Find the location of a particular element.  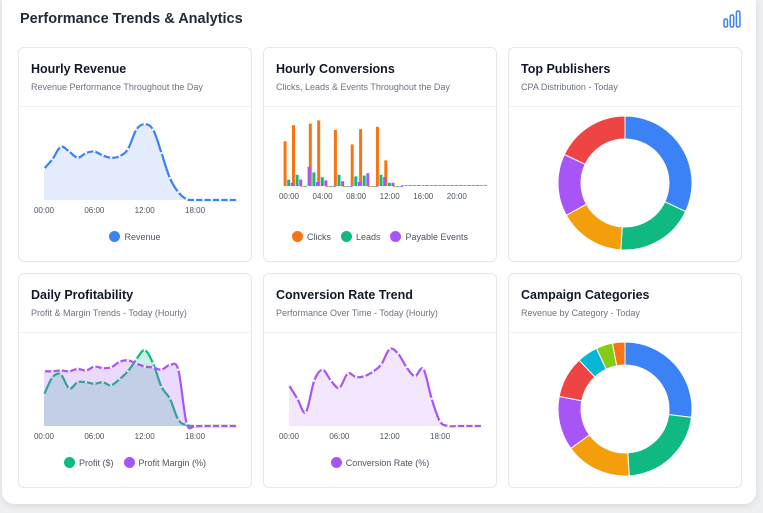

chart-legend: Profit ($) Profit Margin (%) is located at coordinates (135, 462).